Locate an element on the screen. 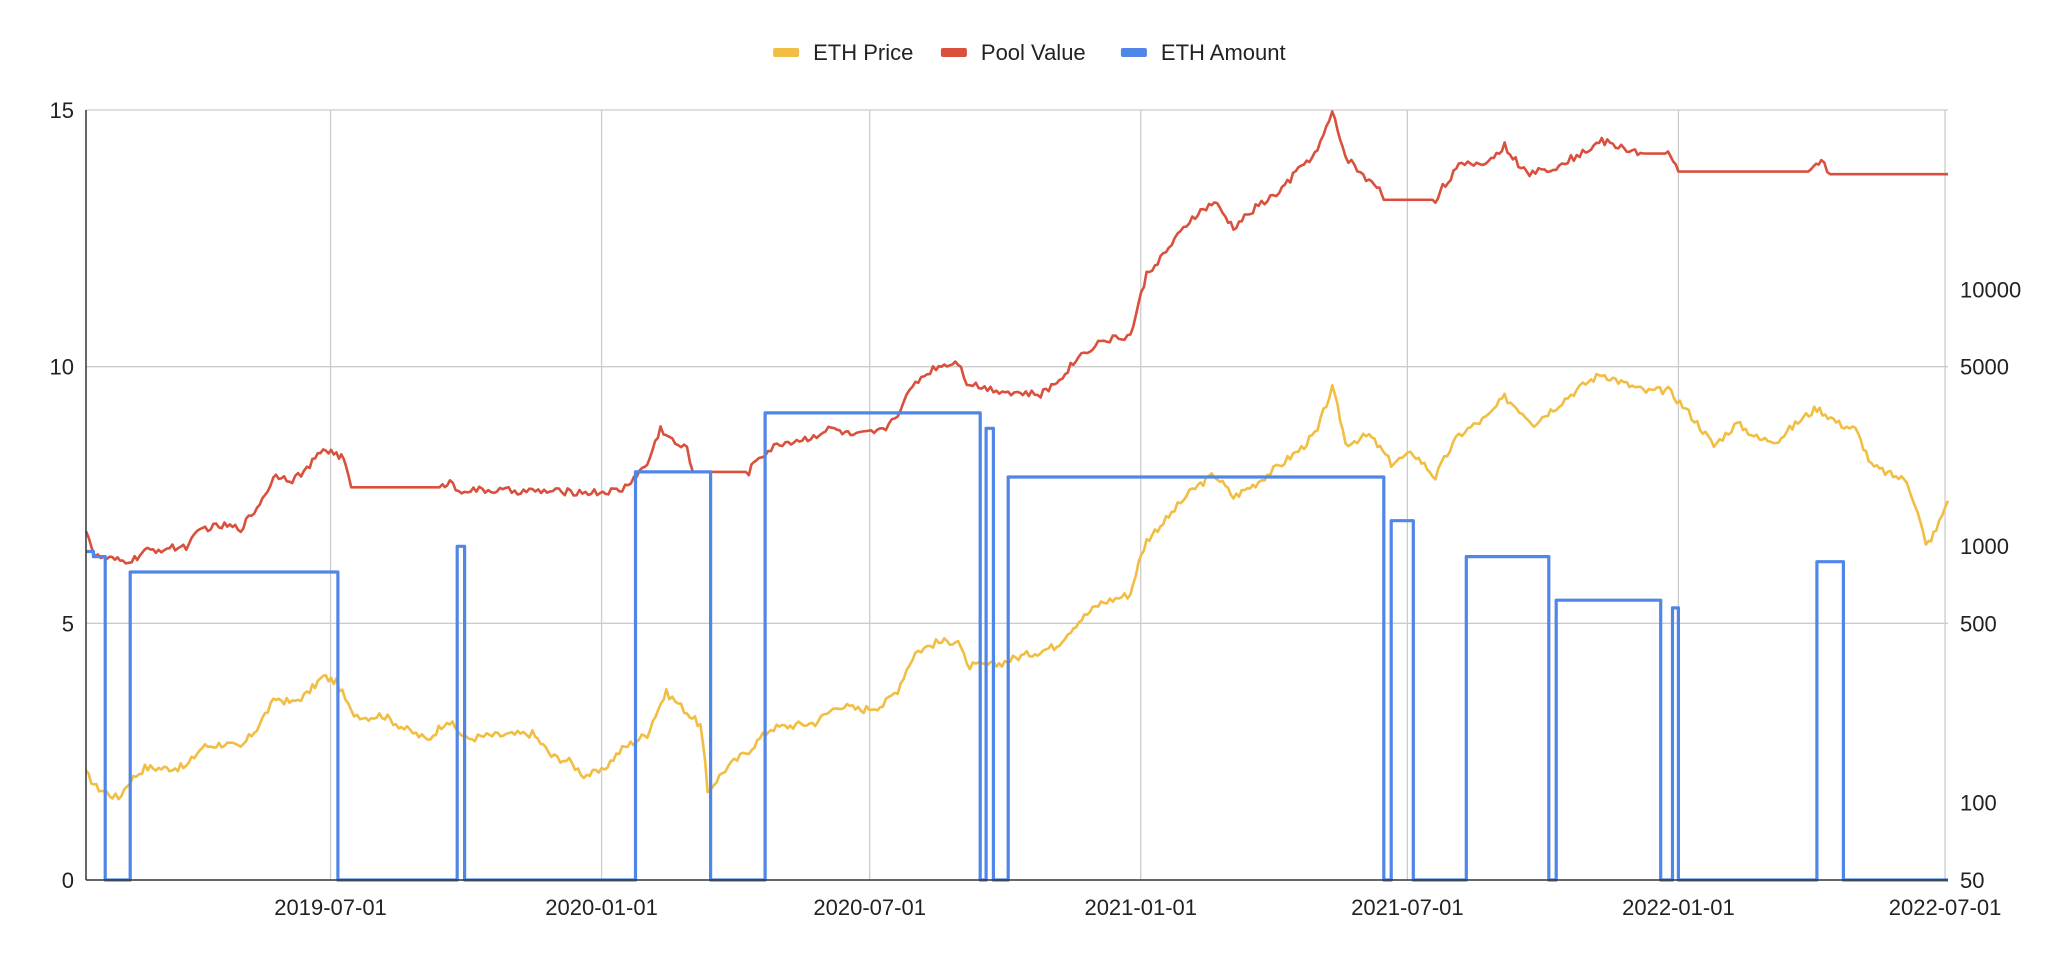 Image resolution: width=2056 pixels, height=958 pixels. legend-swatch-eth-price is located at coordinates (786, 52).